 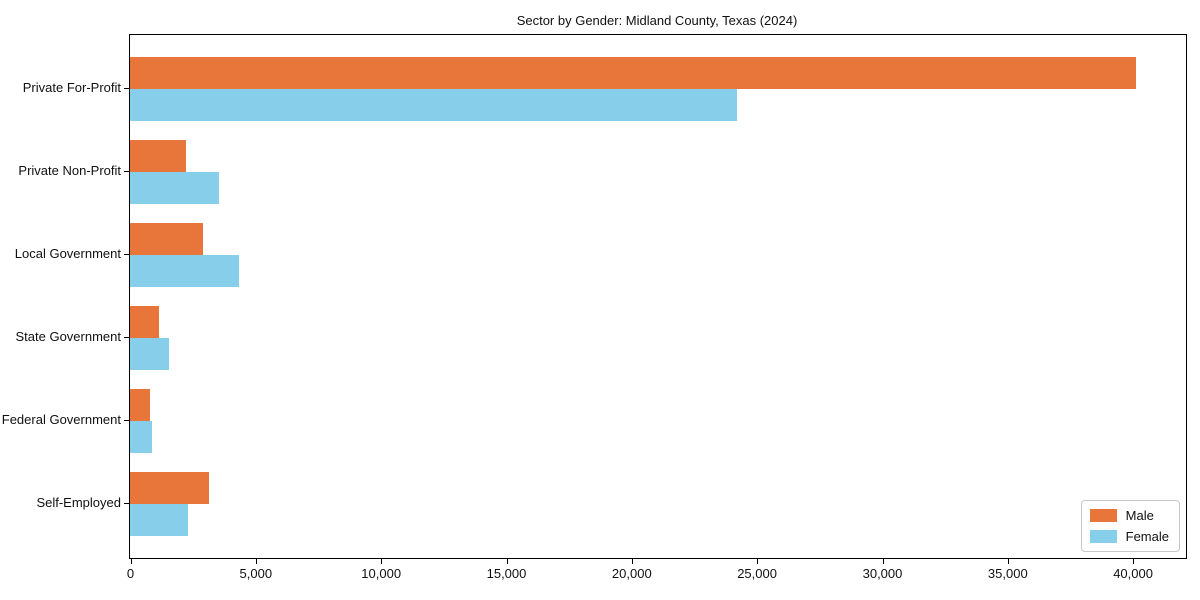 What do you see at coordinates (69, 170) in the screenshot?
I see `y-axis-label-private-non-profit: Private Non-Profit` at bounding box center [69, 170].